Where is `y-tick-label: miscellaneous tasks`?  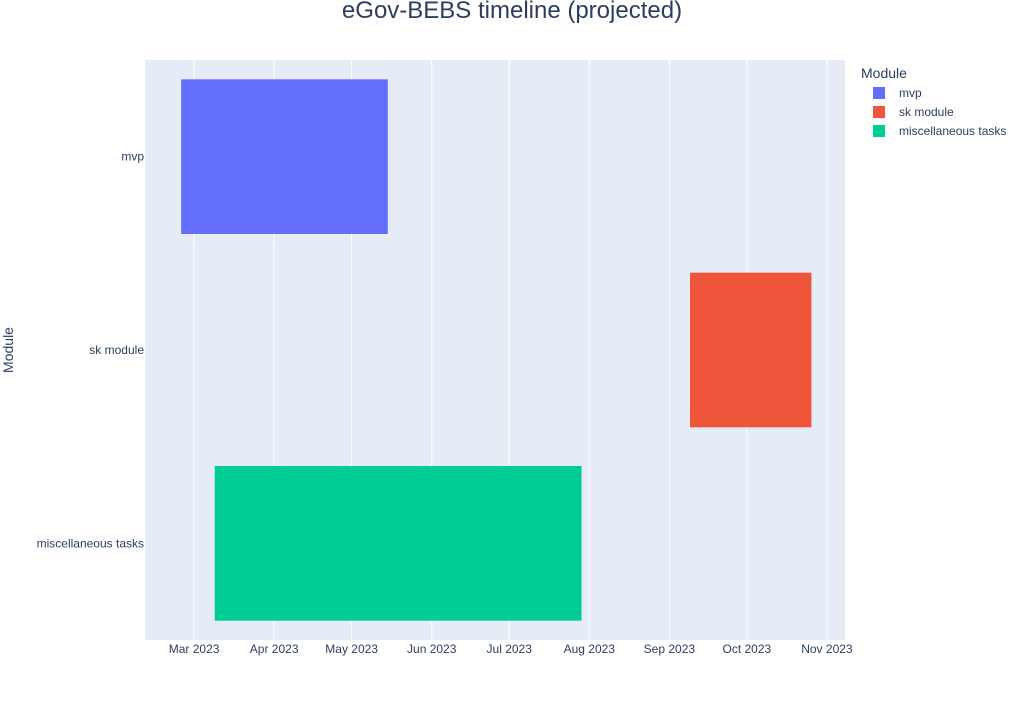
y-tick-label: miscellaneous tasks is located at coordinates (90, 543).